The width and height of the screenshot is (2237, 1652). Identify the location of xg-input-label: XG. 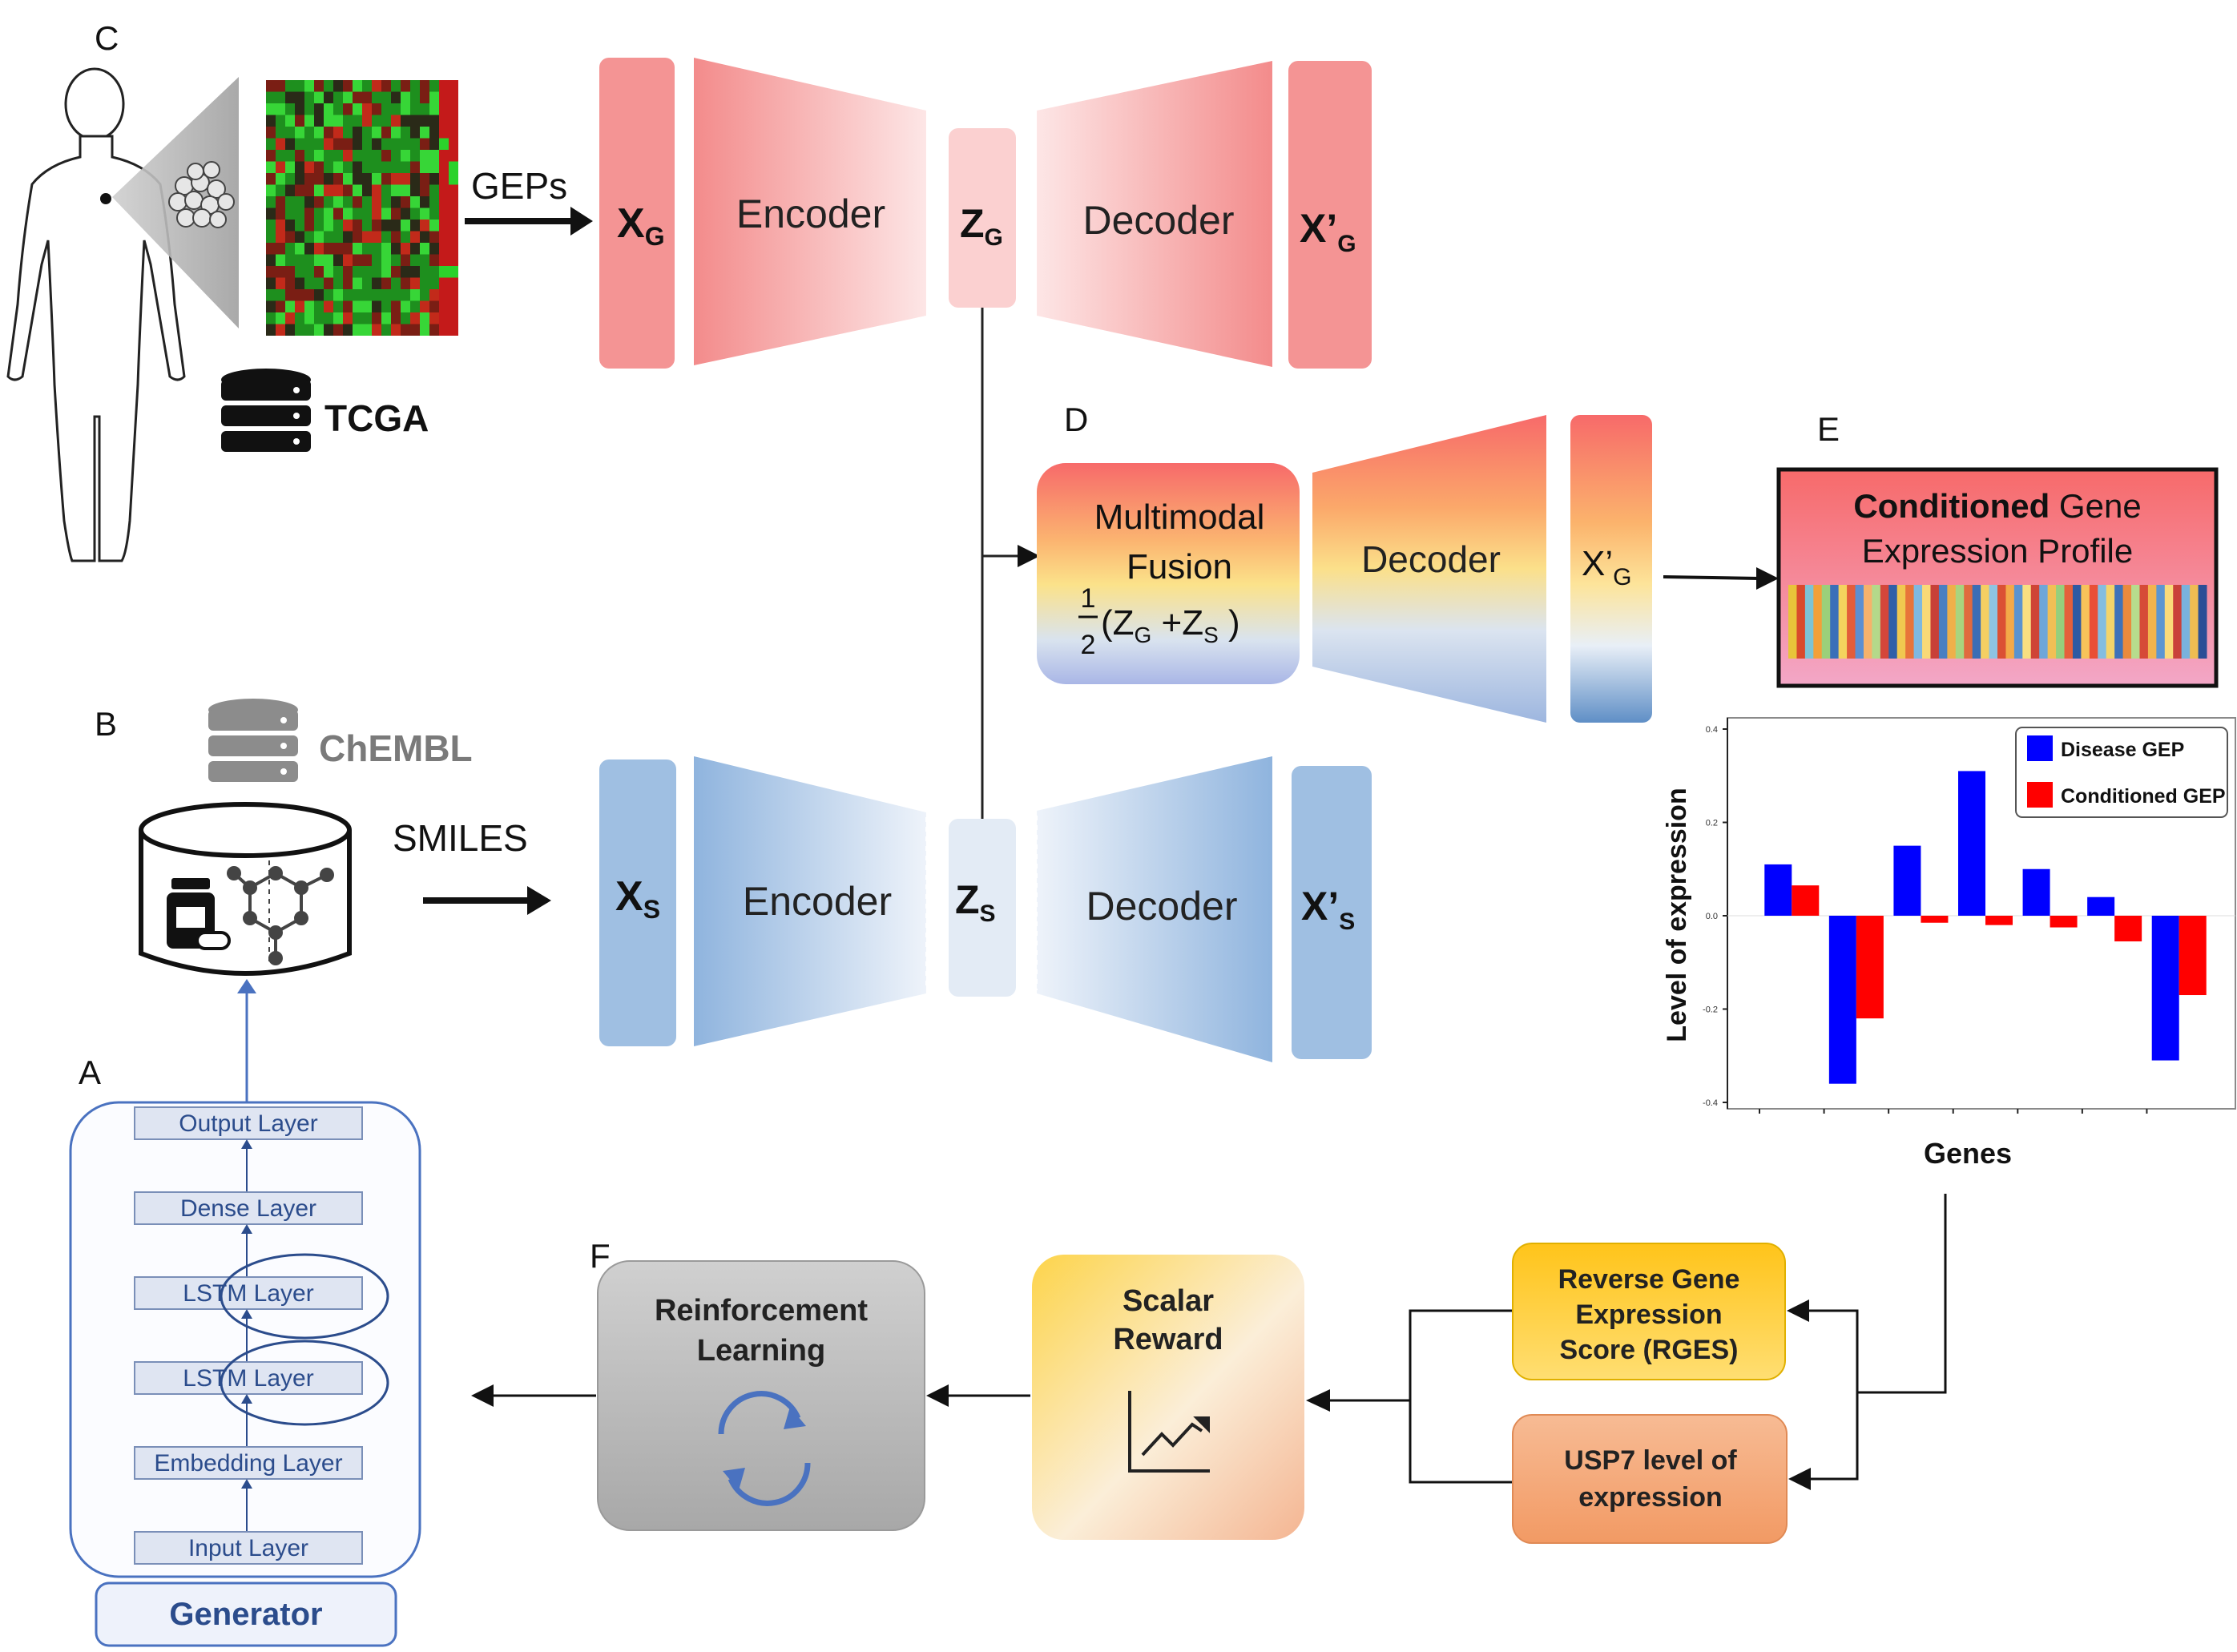
(641, 226).